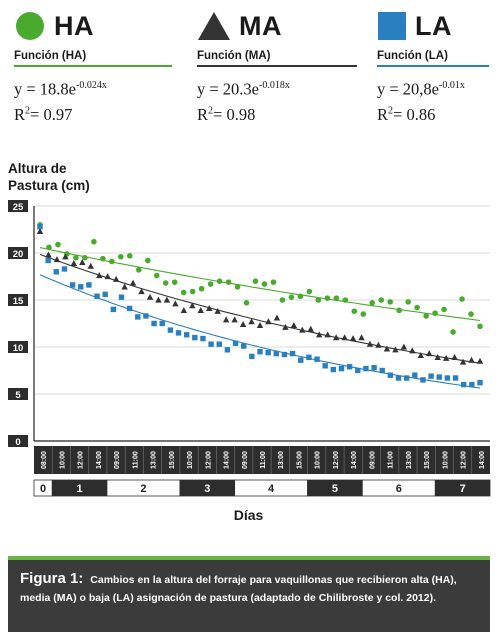 The height and width of the screenshot is (641, 497). I want to click on figure-number: Figura 1:, so click(52, 578).